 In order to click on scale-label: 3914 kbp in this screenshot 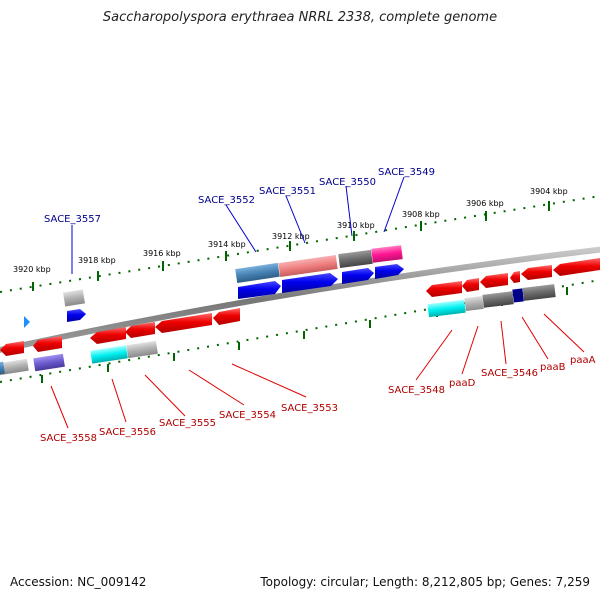, I will do `click(227, 244)`.